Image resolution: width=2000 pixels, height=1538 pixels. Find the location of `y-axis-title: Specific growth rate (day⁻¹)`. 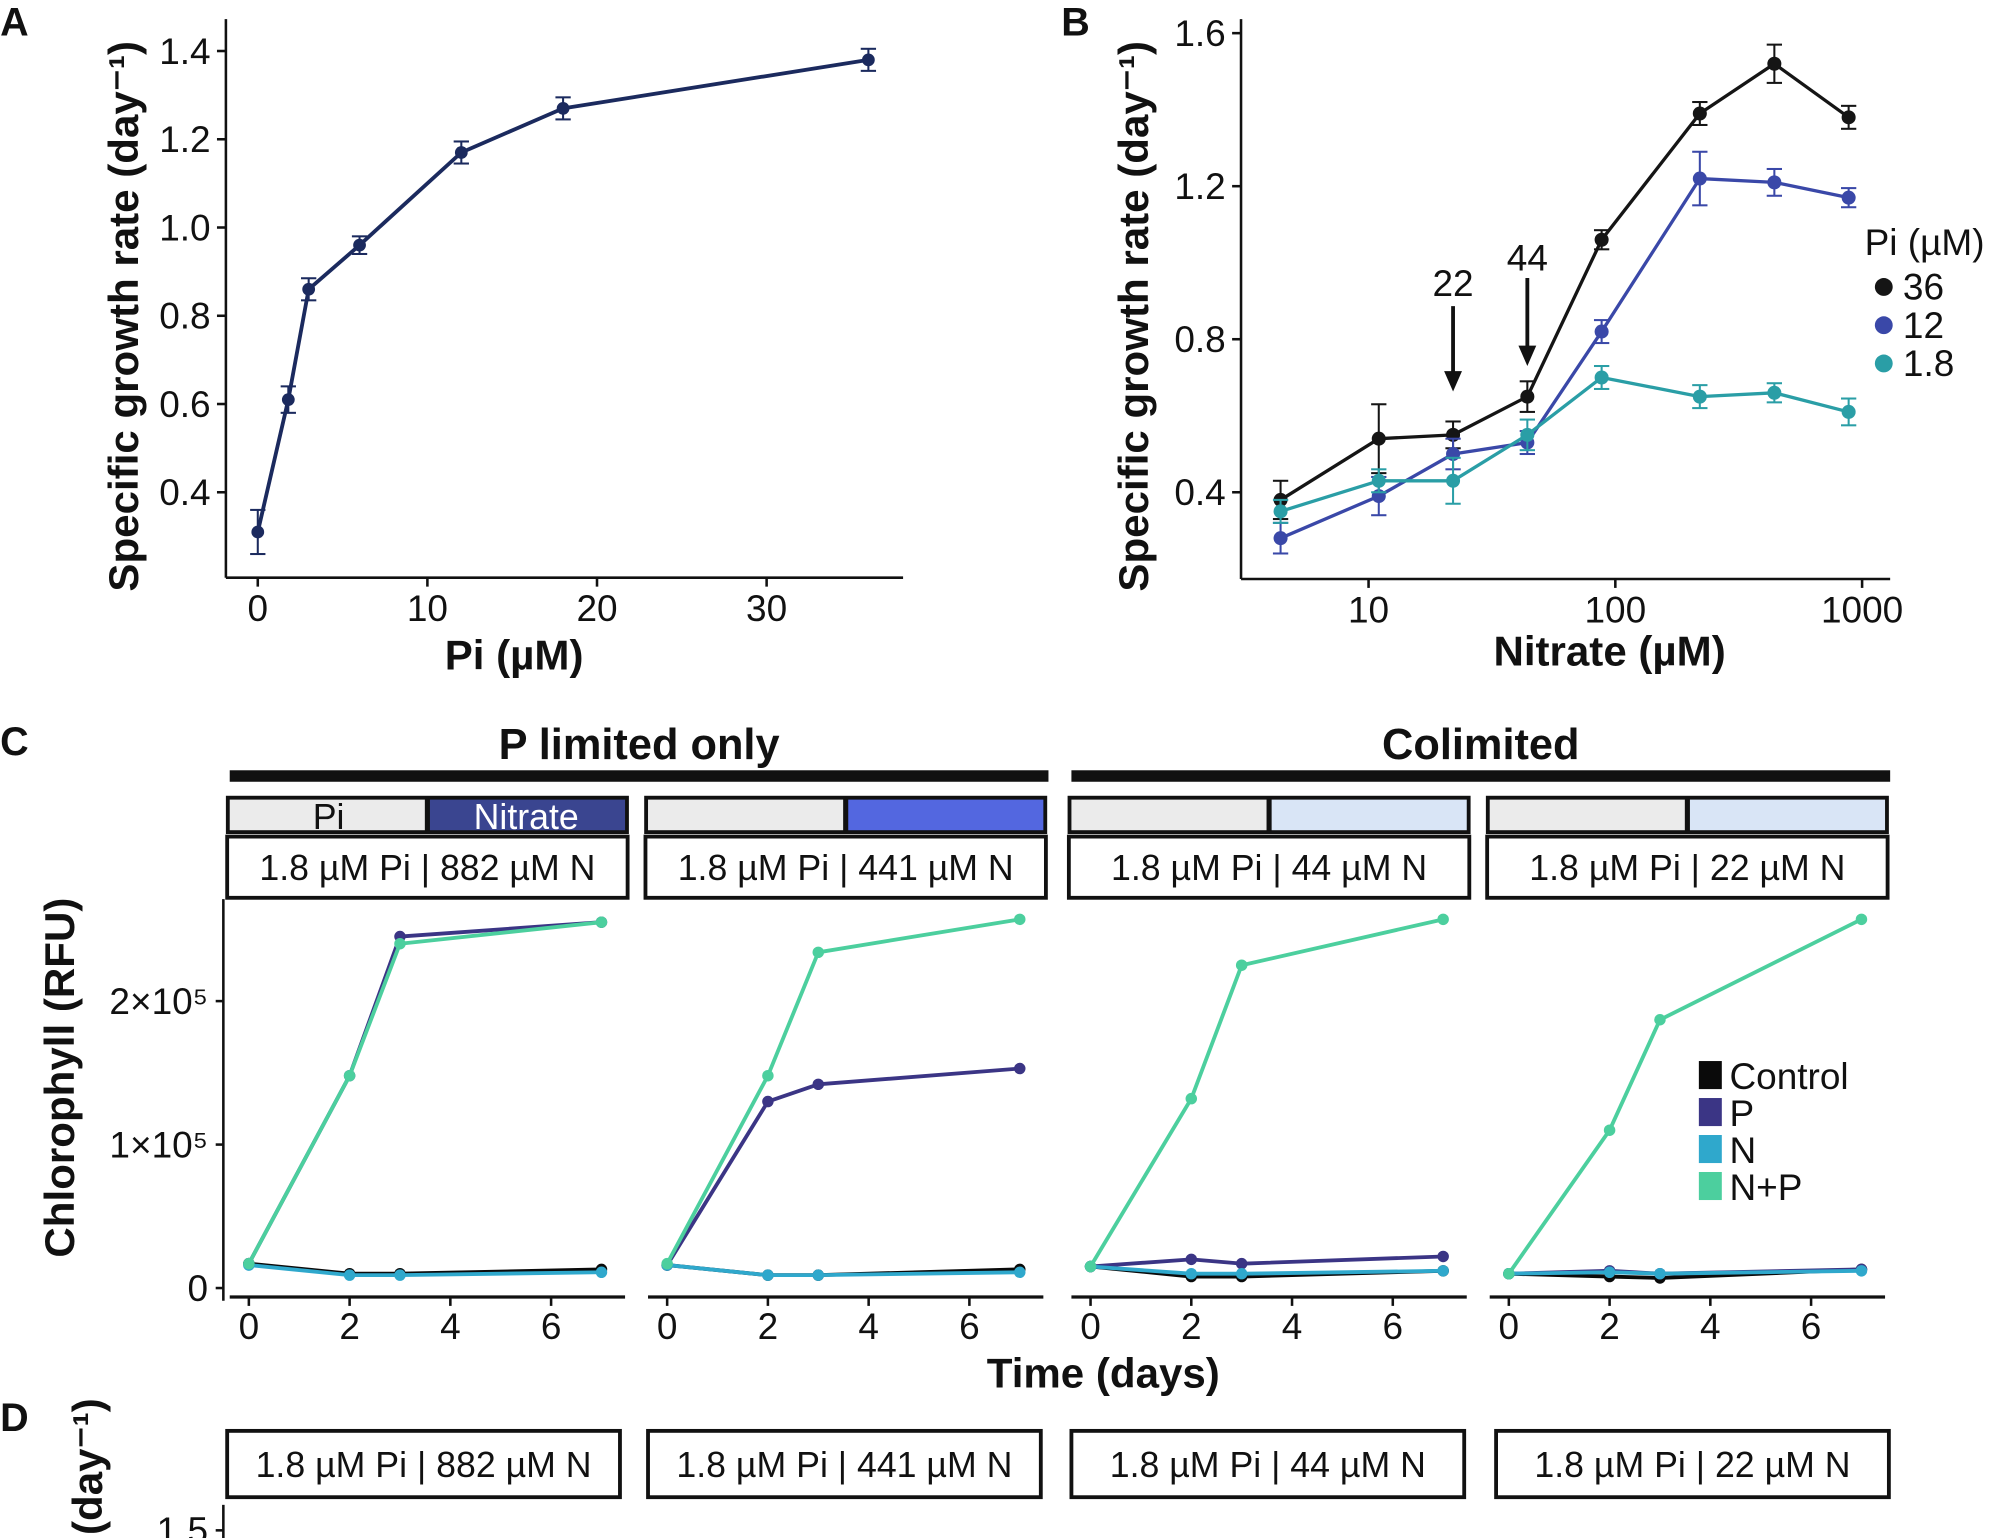

y-axis-title: Specific growth rate (day⁻¹) is located at coordinates (123, 316).